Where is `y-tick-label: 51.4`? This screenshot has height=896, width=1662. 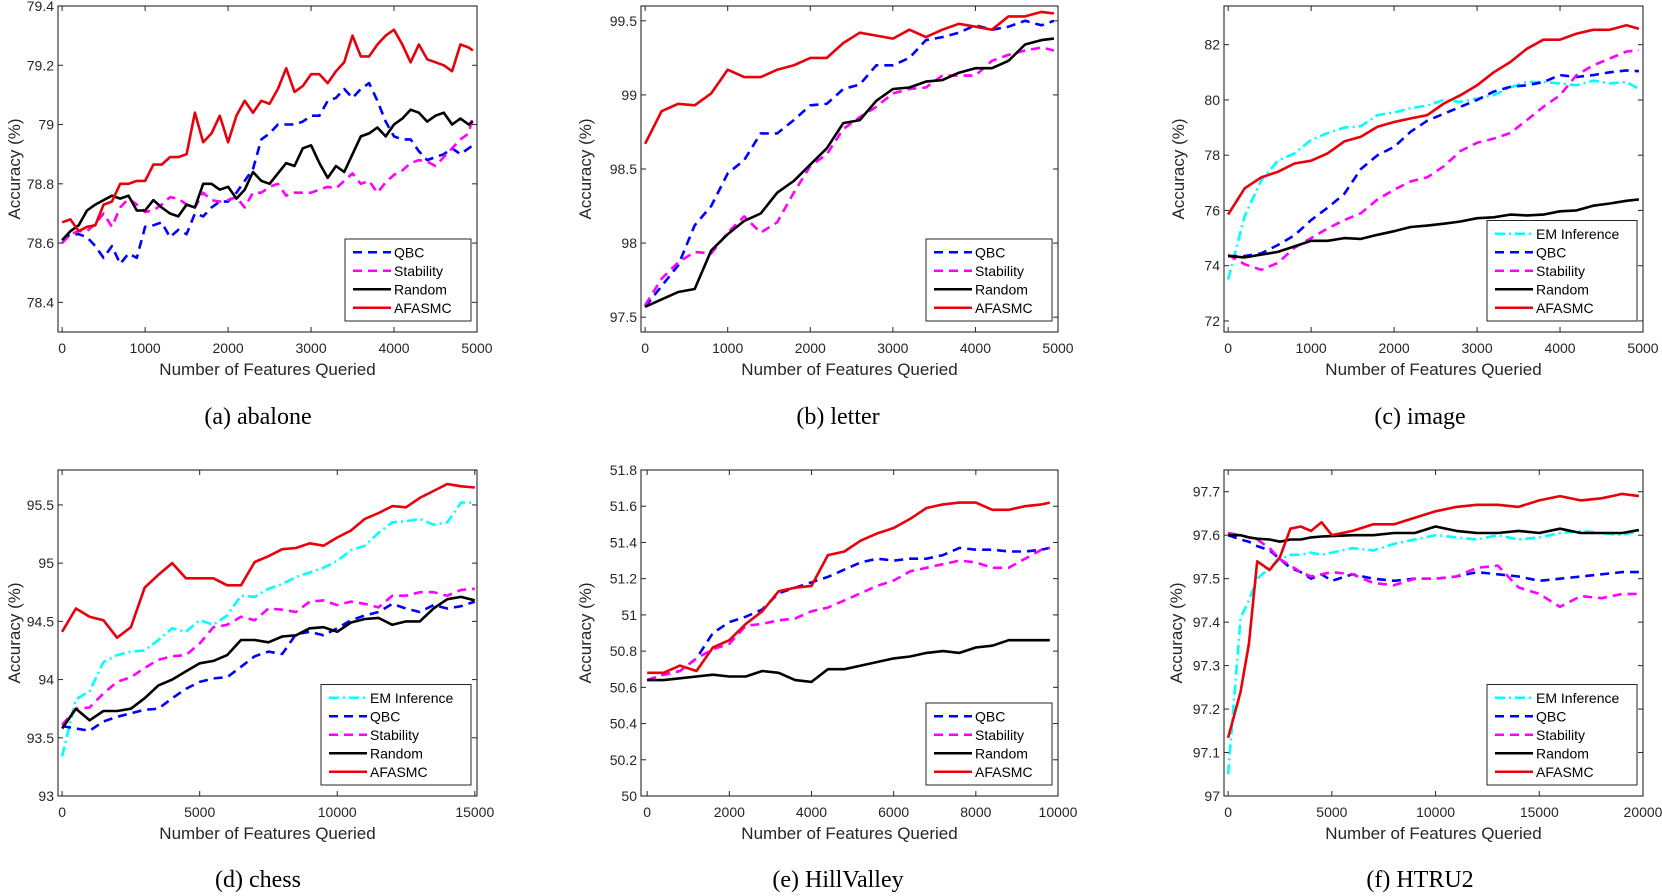 y-tick-label: 51.4 is located at coordinates (623, 542).